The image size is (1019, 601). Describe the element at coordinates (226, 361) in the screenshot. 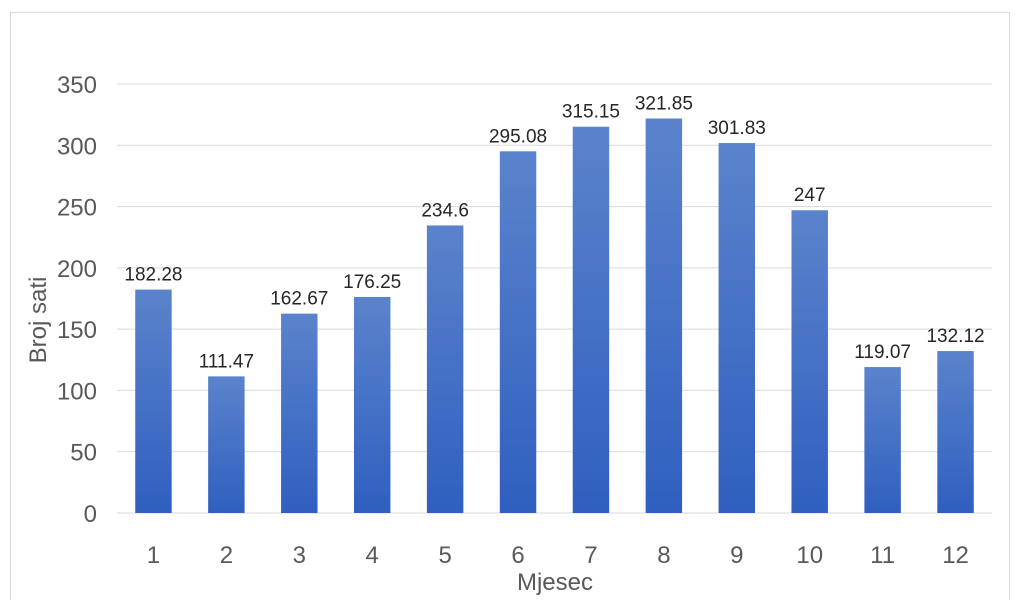

I see `data-label: 111.47` at that location.